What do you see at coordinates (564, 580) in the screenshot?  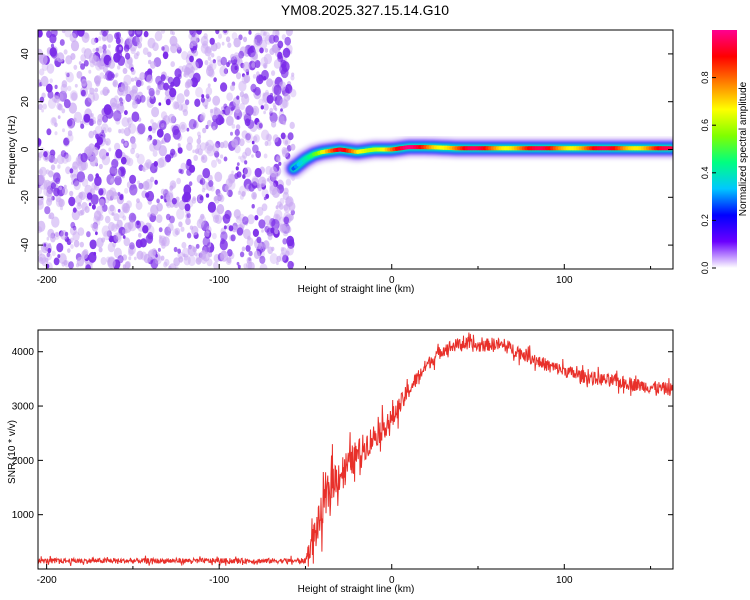 I see `snr-x-tick-label: 100` at bounding box center [564, 580].